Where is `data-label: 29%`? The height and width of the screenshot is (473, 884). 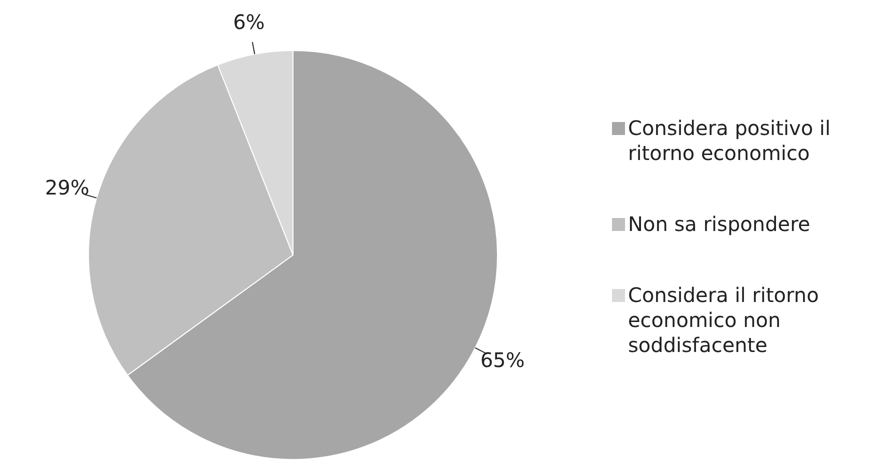 data-label: 29% is located at coordinates (67, 188).